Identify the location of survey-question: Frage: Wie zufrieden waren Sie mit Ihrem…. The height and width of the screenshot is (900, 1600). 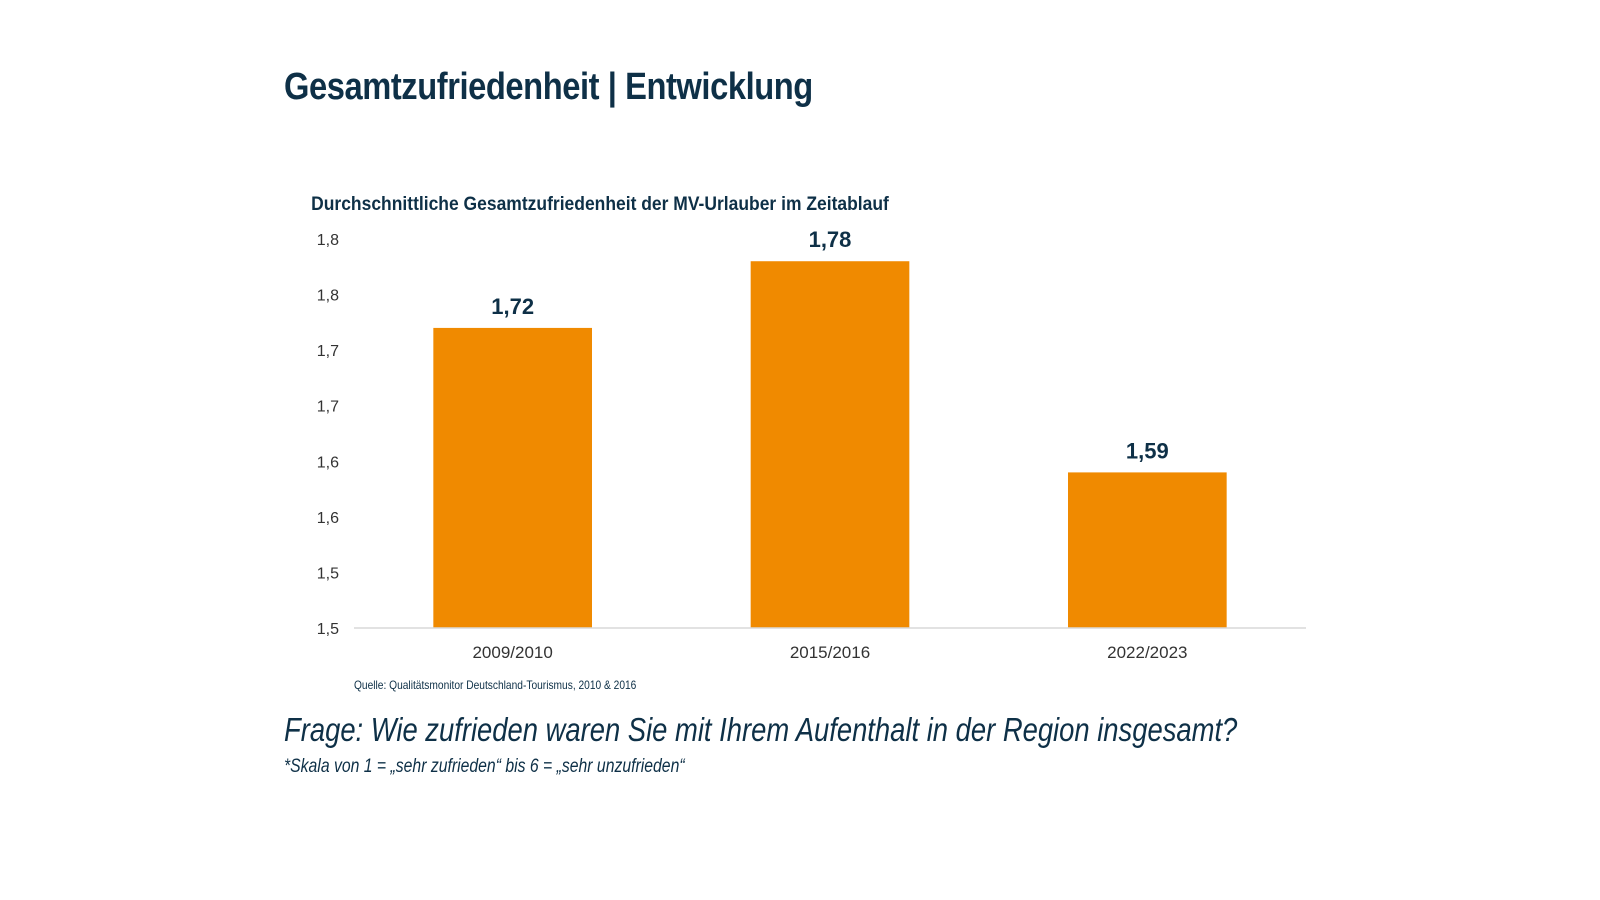
(761, 729).